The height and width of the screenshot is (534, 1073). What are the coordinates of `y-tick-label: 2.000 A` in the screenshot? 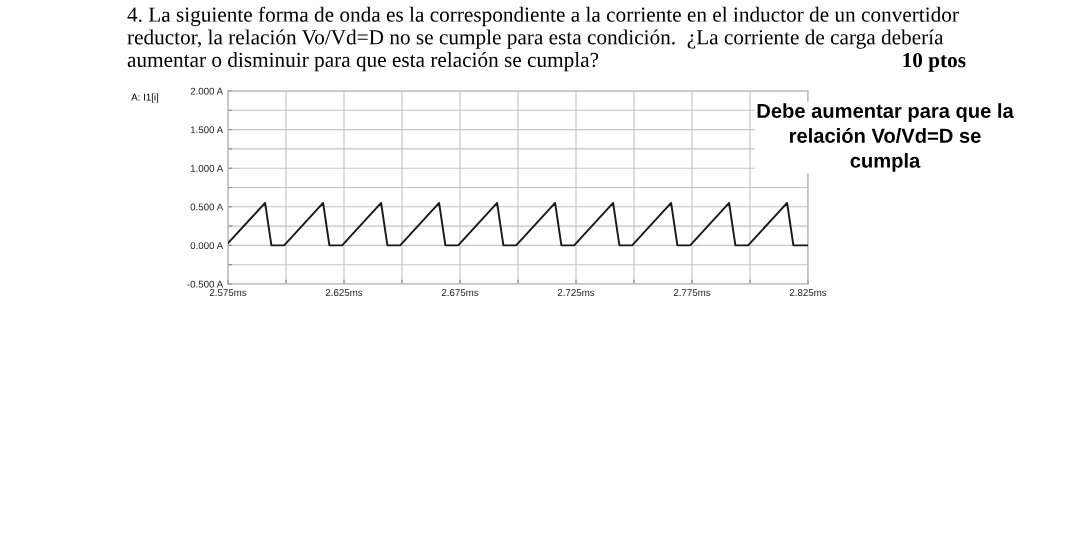 It's located at (207, 91).